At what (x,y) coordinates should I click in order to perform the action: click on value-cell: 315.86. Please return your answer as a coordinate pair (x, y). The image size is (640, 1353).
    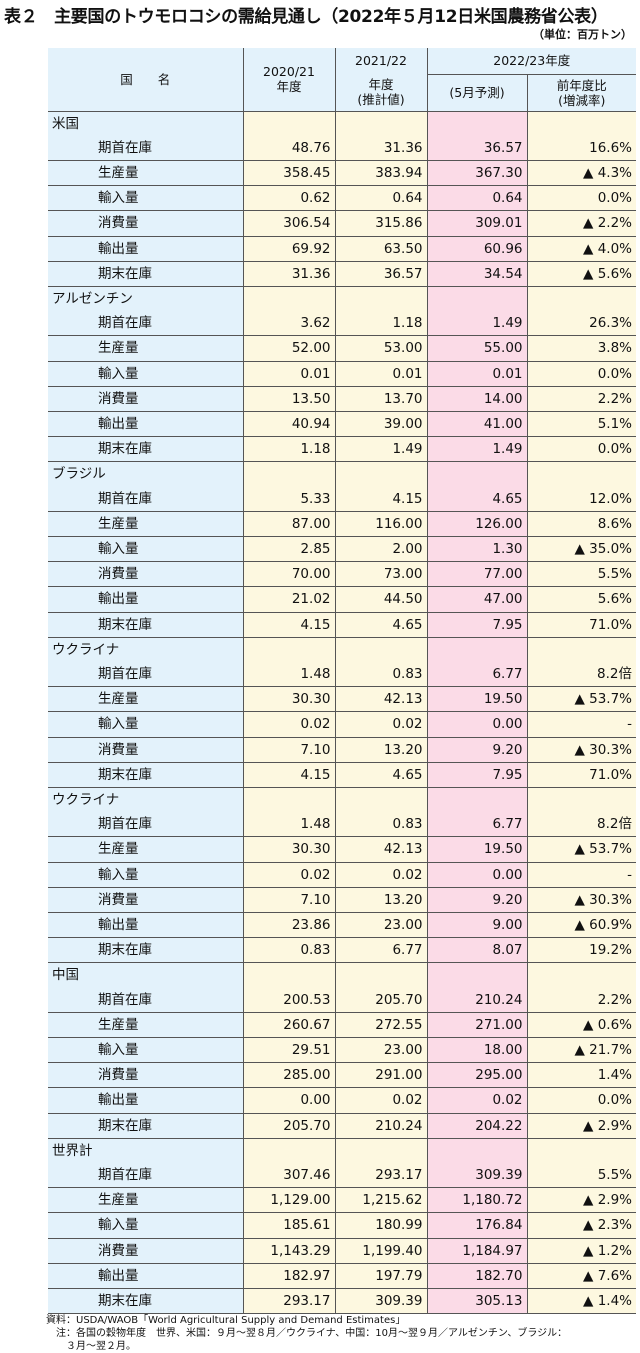
    Looking at the image, I should click on (380, 223).